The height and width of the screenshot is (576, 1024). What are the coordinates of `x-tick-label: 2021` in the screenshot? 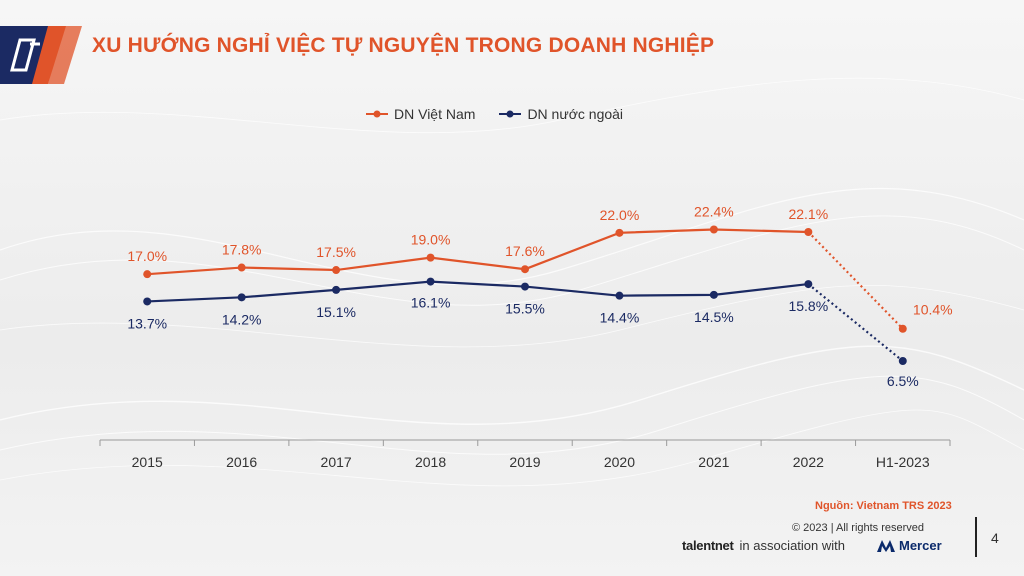 It's located at (713, 462).